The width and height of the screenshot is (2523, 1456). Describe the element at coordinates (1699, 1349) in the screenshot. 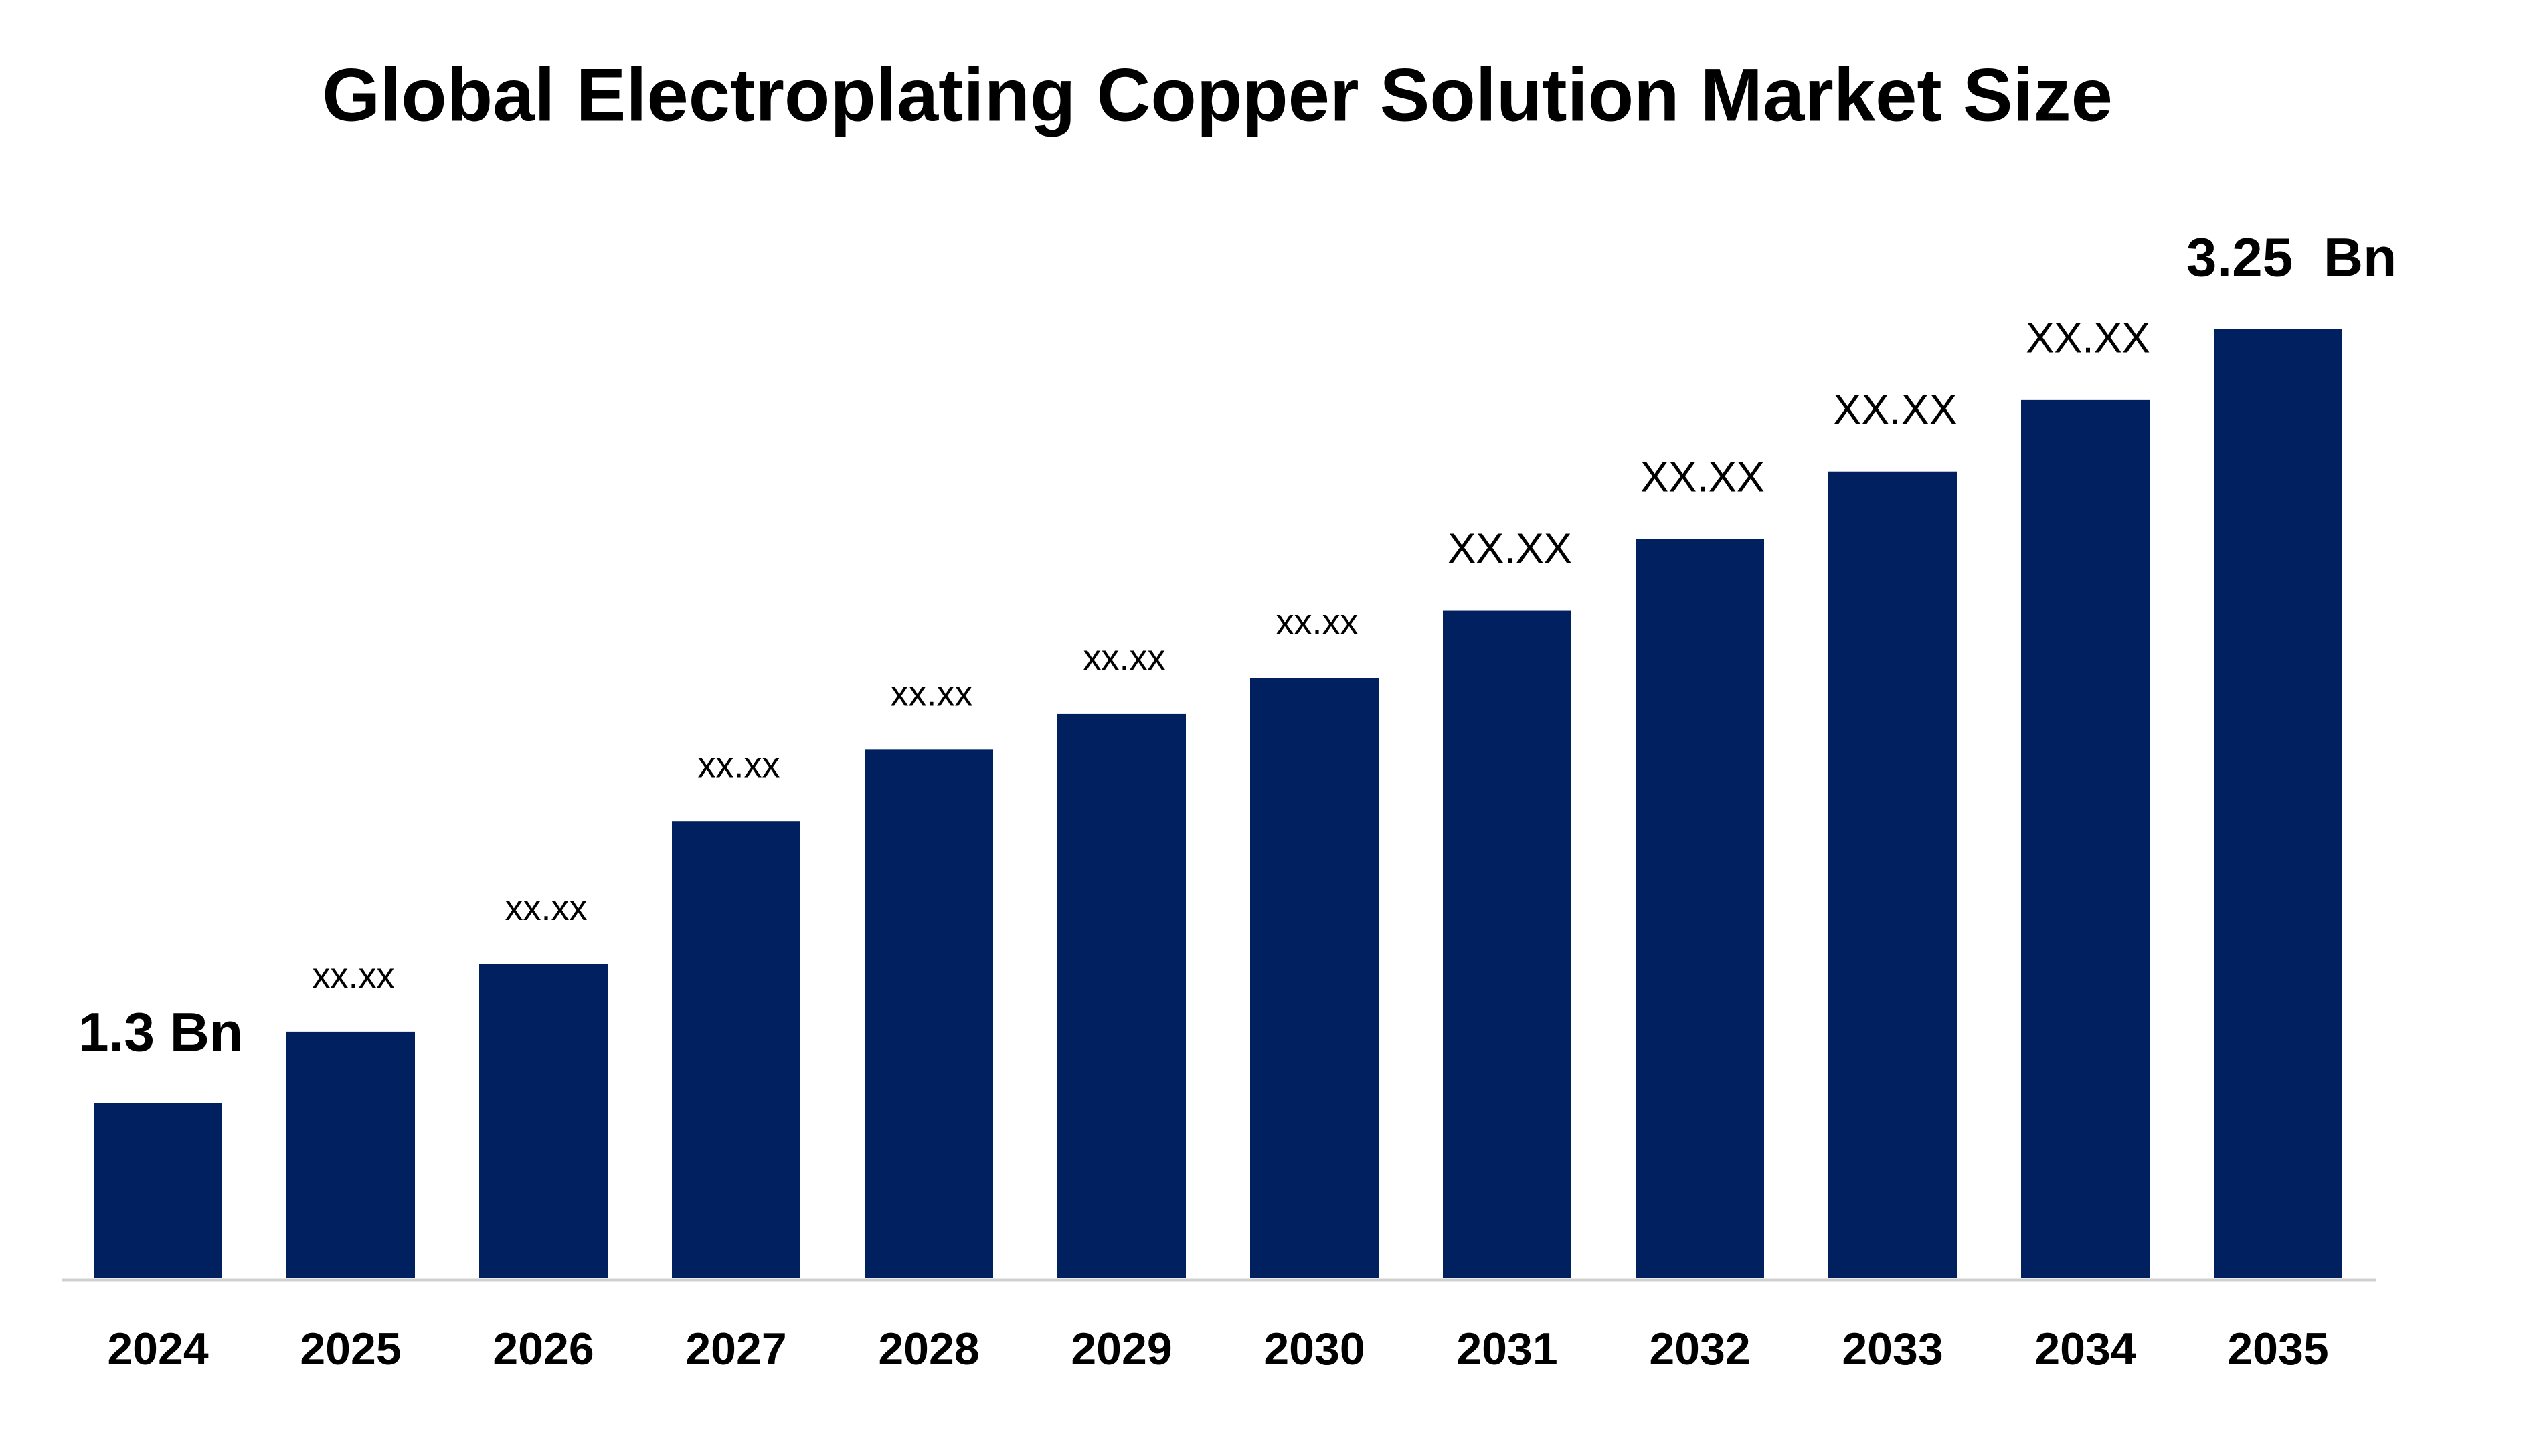

I see `x-tick-label: 2032` at that location.